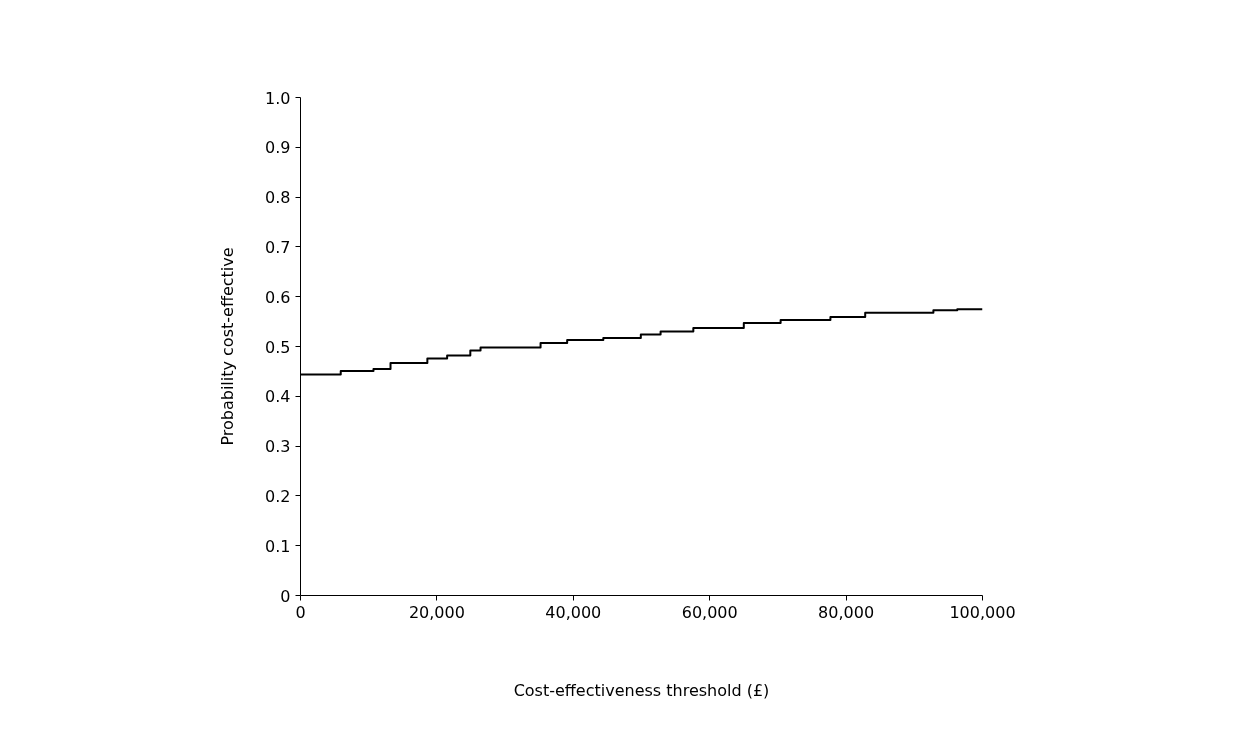 This screenshot has width=1250, height=752. What do you see at coordinates (436, 612) in the screenshot?
I see `x-tick-label: 20,000` at bounding box center [436, 612].